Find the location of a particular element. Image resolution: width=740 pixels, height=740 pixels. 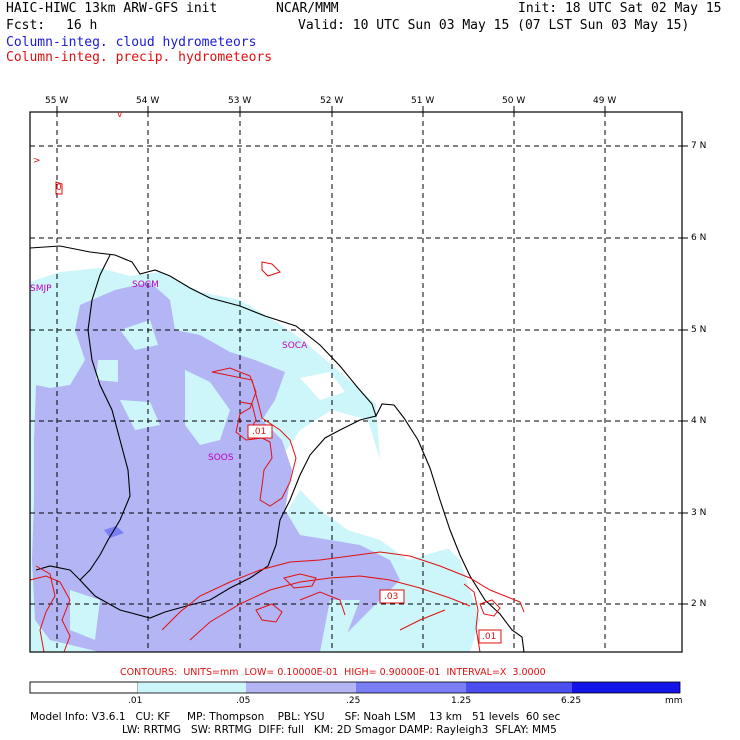

precip-mark-zero: 0 is located at coordinates (59, 188).